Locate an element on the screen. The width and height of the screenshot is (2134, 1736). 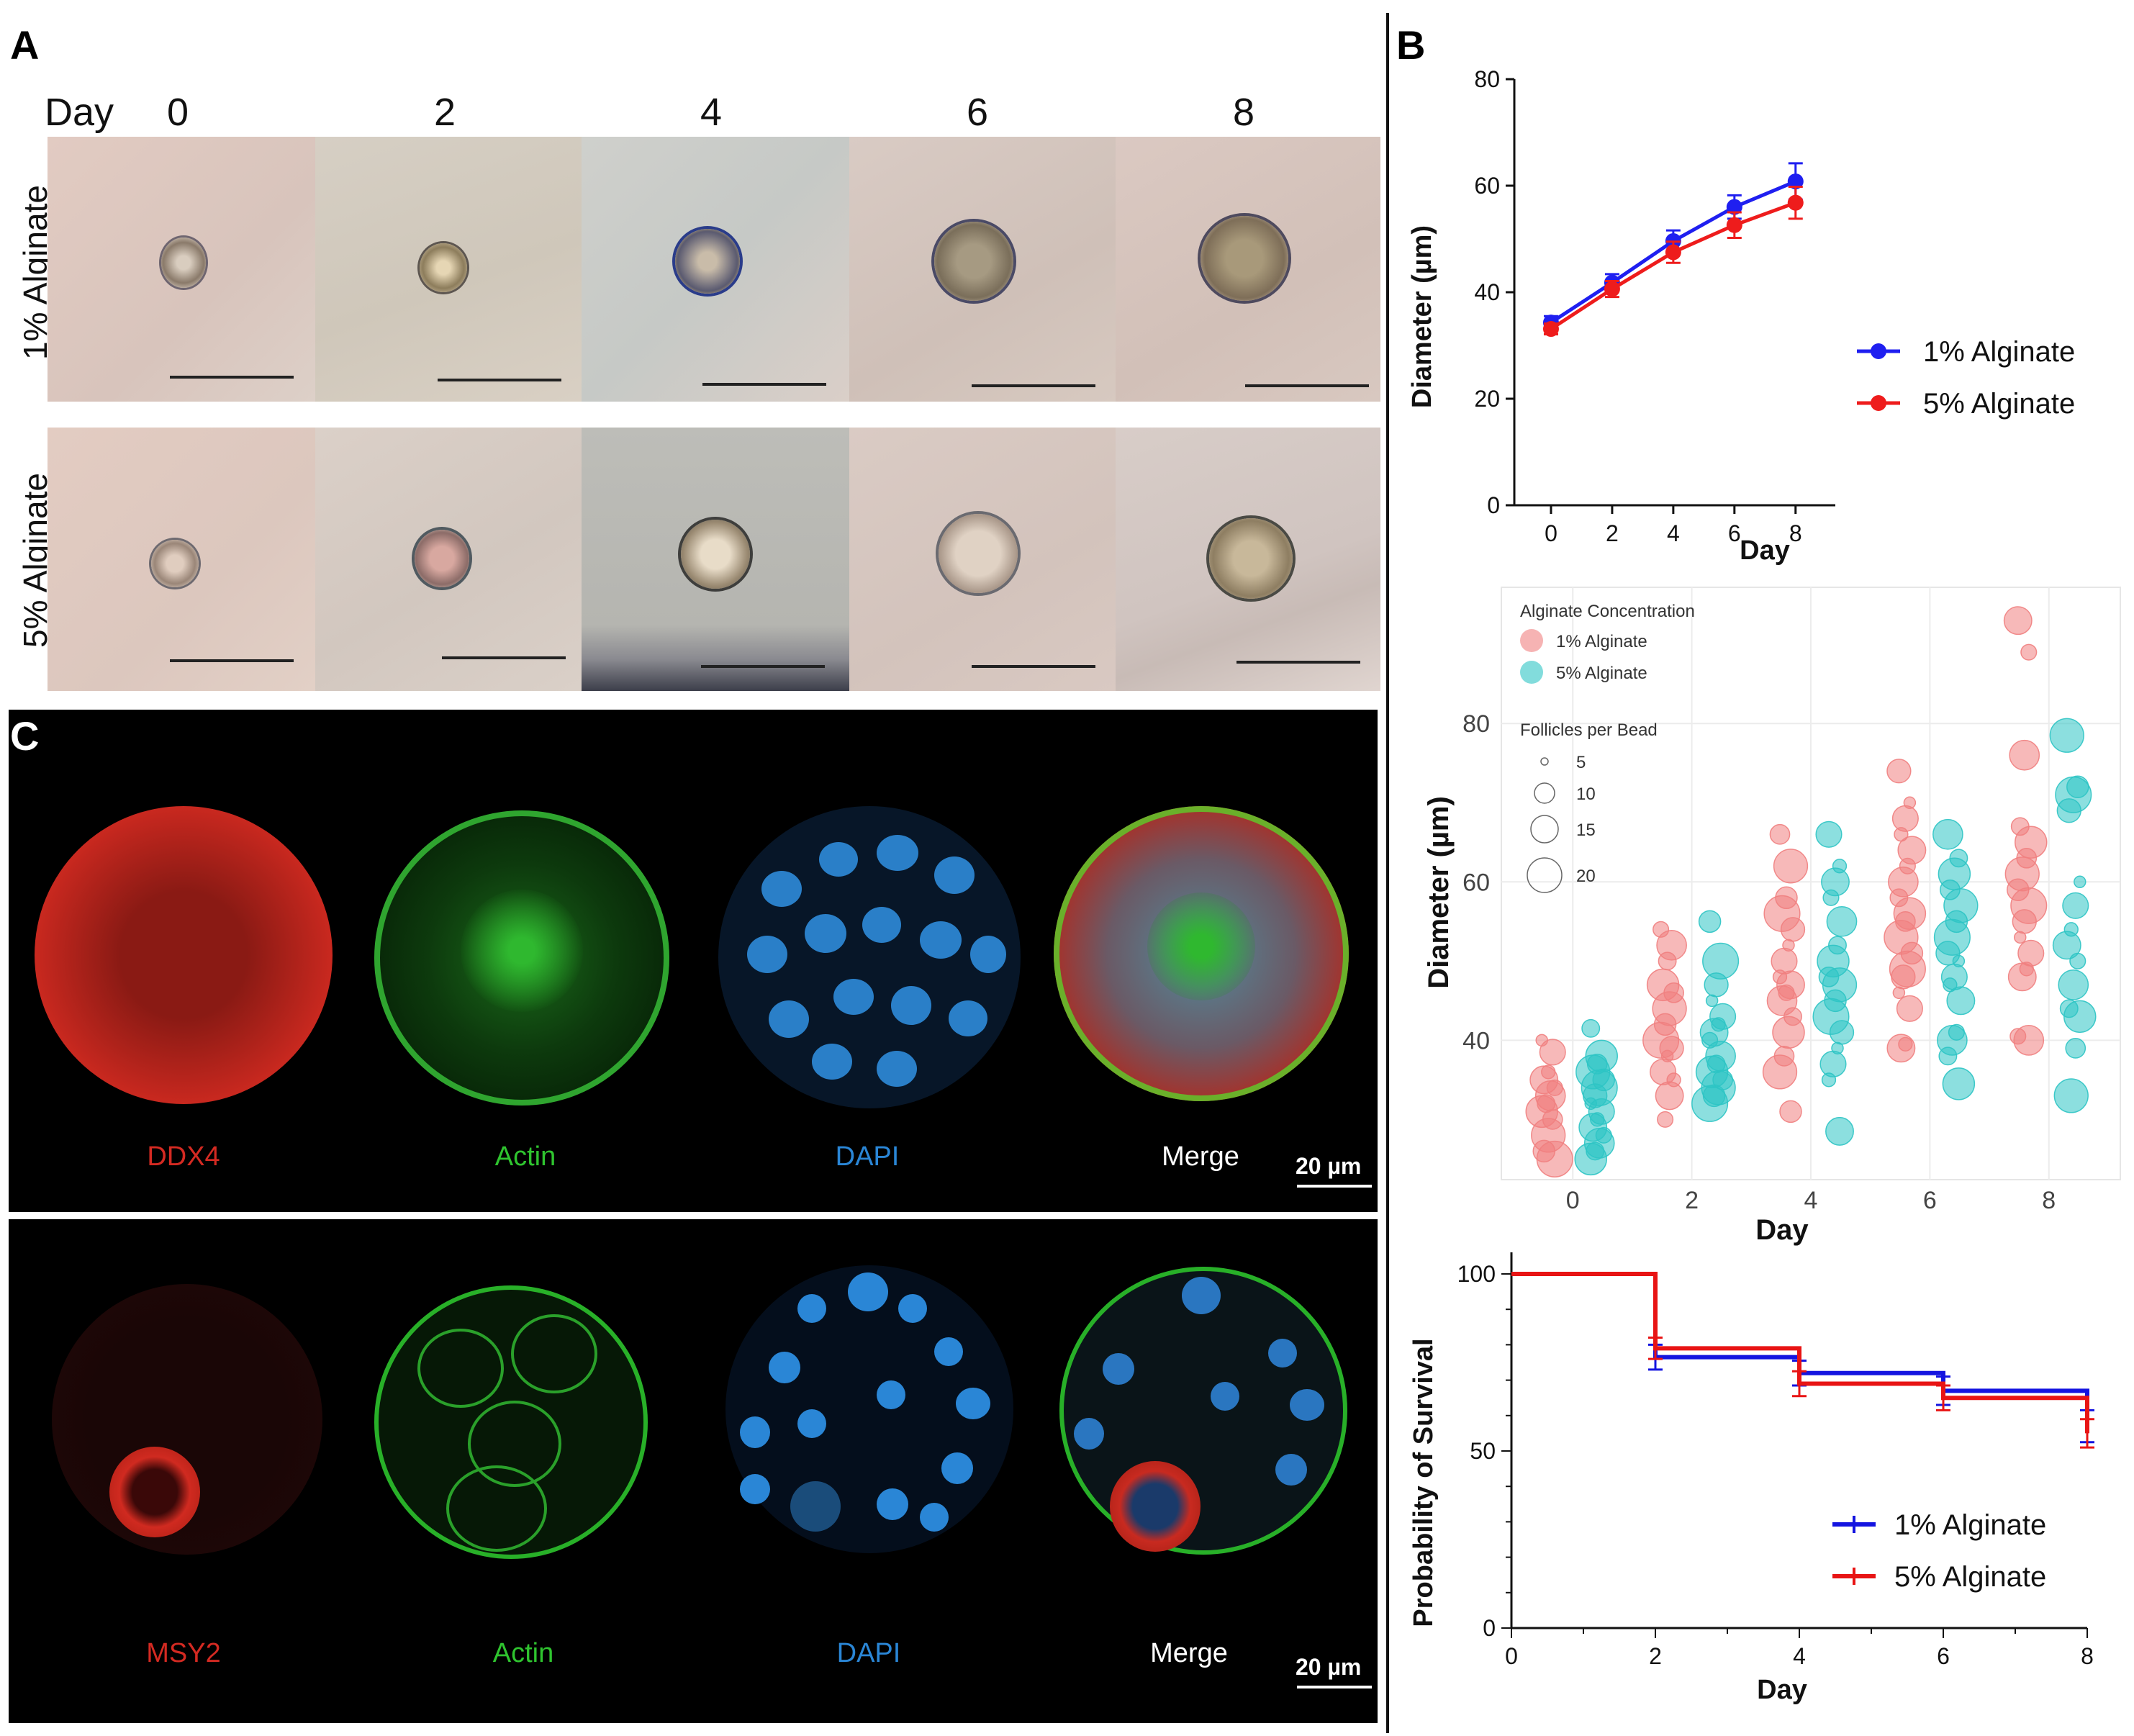
y-tick-label: 20 is located at coordinates (1487, 399).